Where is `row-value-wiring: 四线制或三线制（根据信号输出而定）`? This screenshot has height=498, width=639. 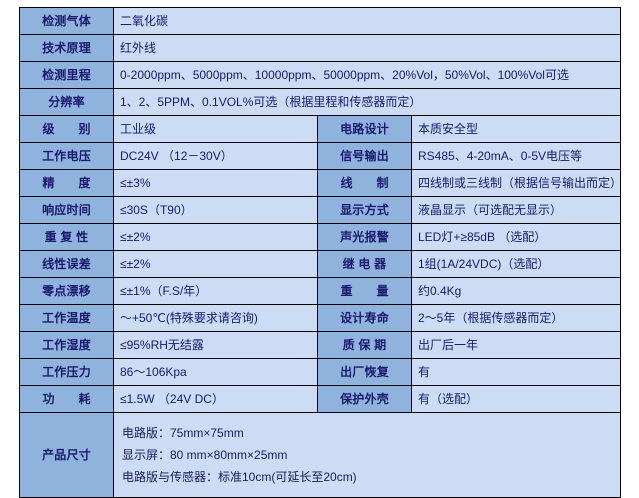 row-value-wiring: 四线制或三线制（根据信号输出而定） is located at coordinates (516, 183).